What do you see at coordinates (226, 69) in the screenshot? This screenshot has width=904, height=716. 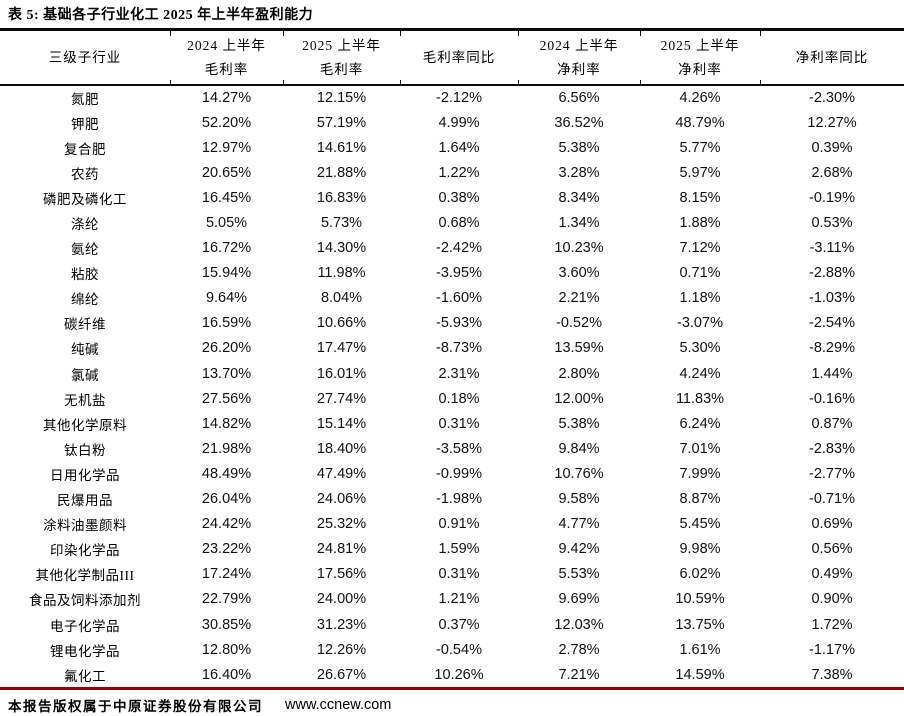 I see `header-label-line2: 毛利率` at bounding box center [226, 69].